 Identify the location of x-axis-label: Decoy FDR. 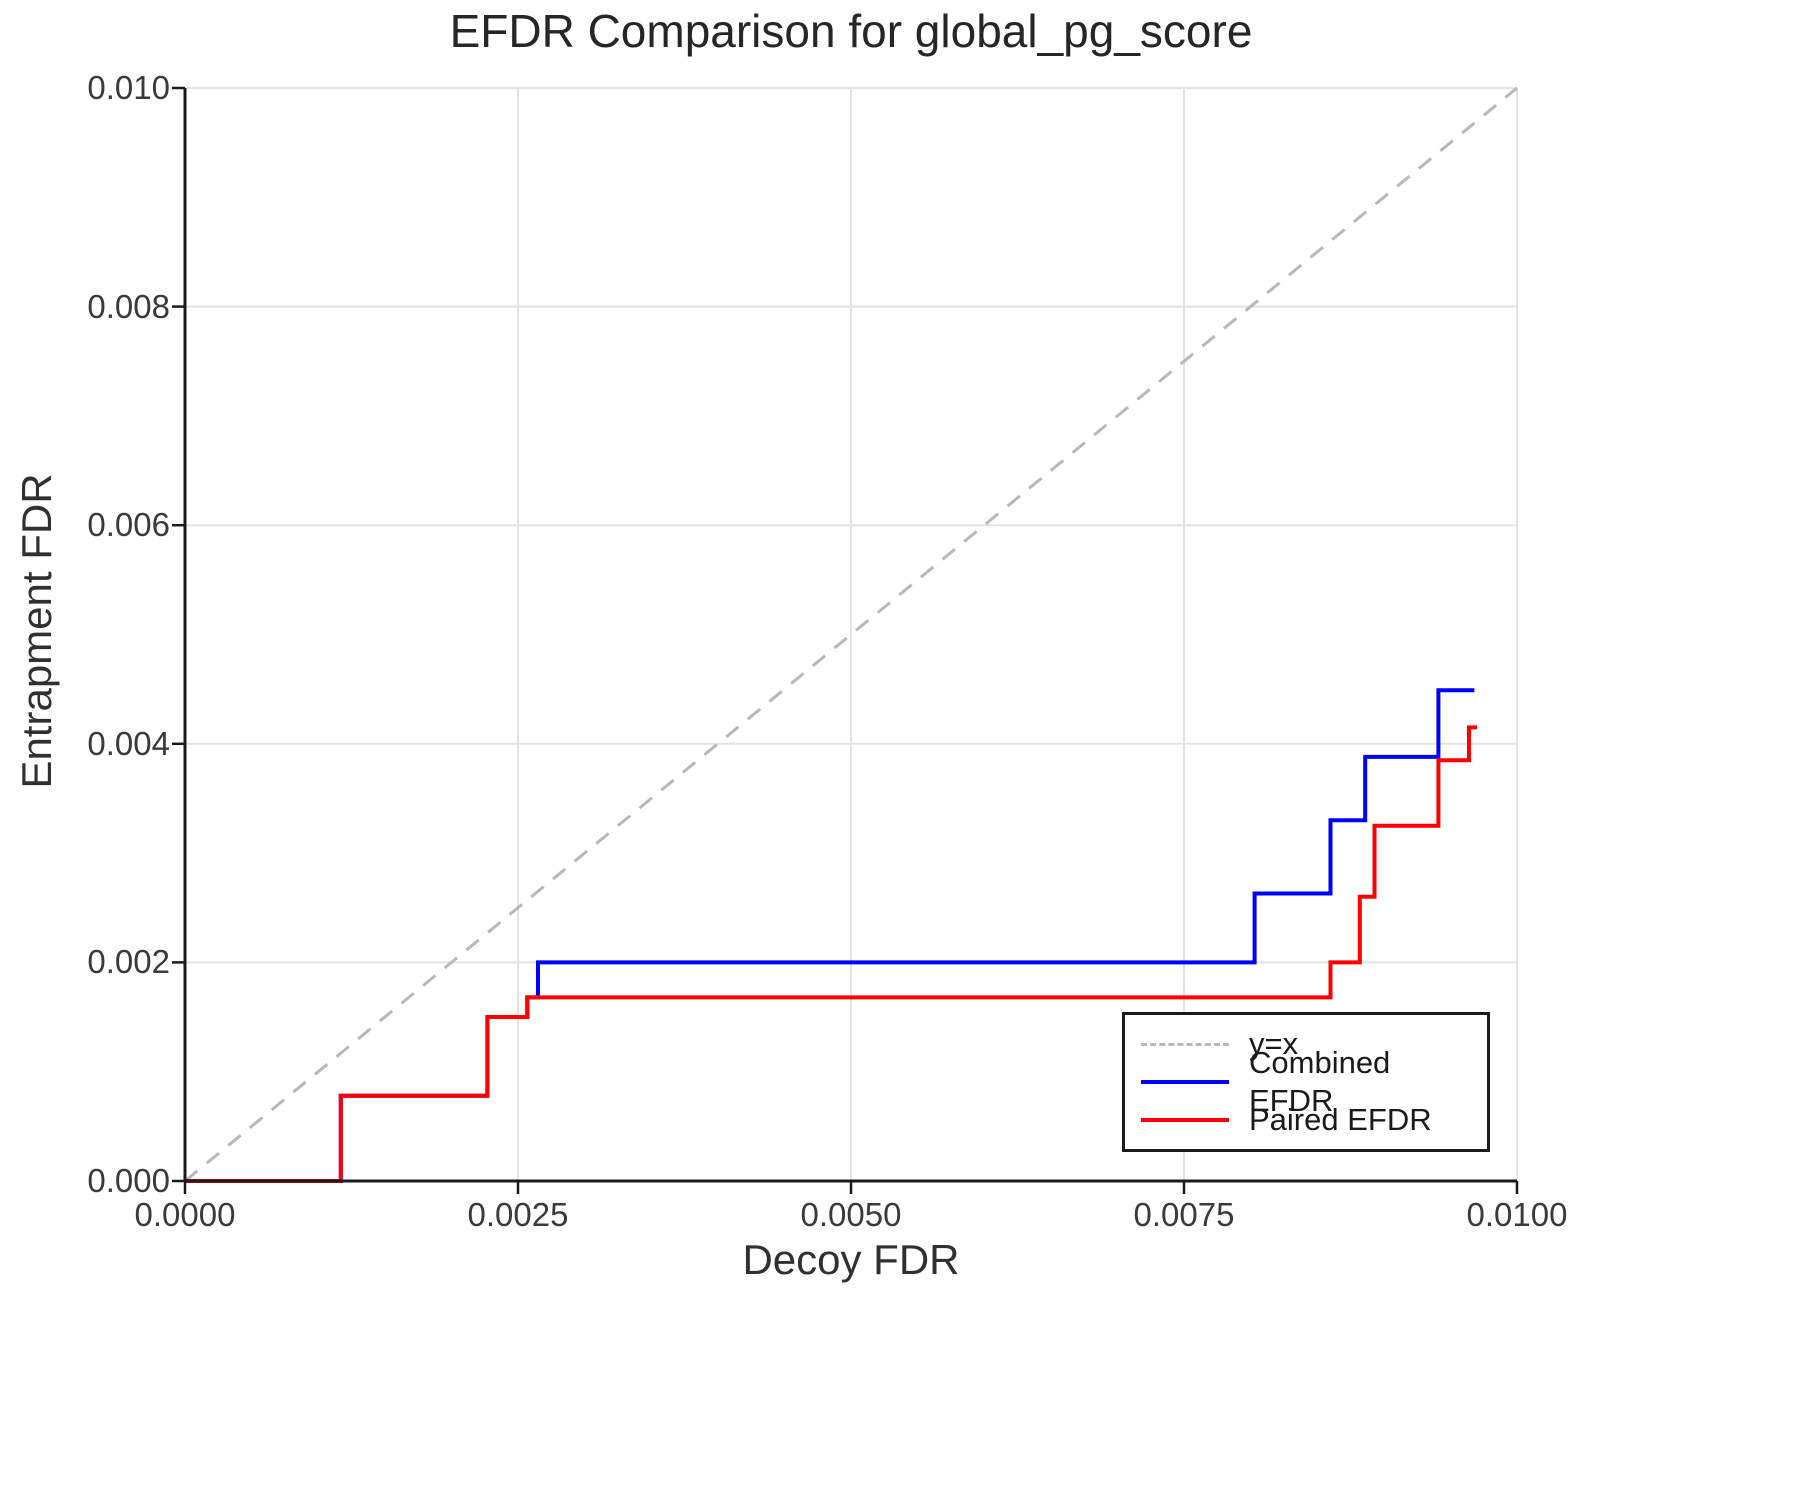
(851, 1259).